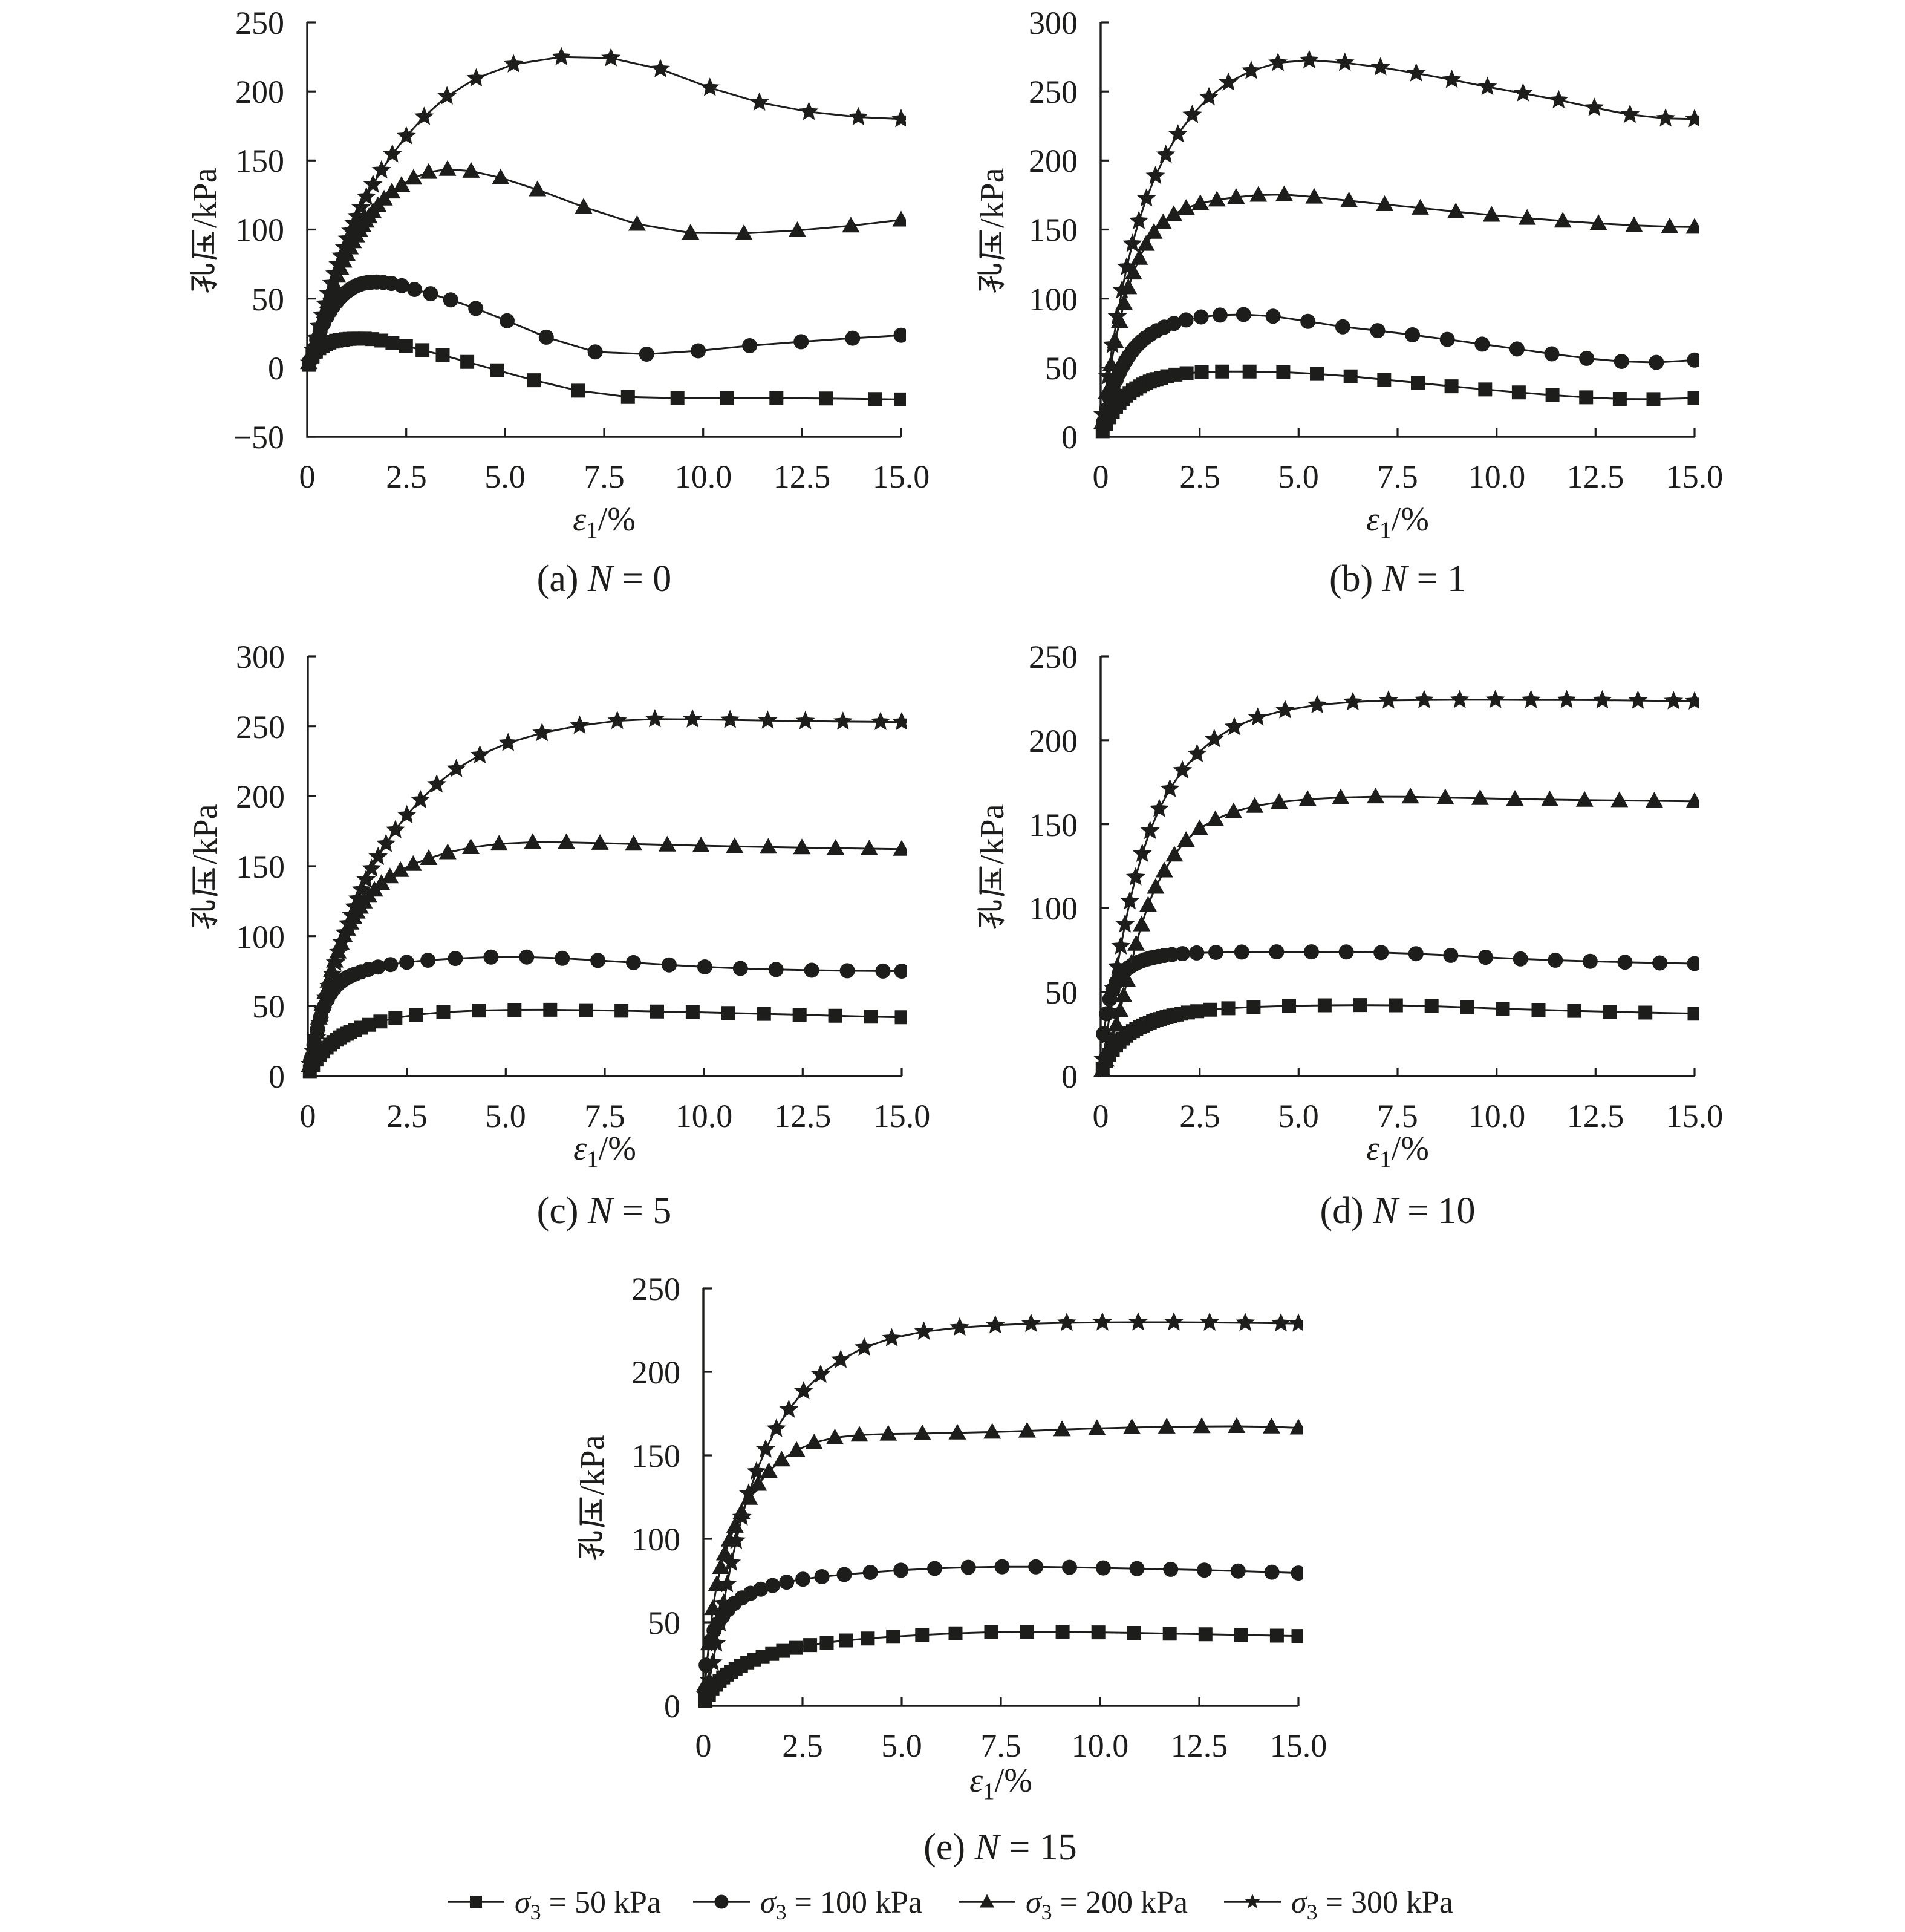 This screenshot has width=1905, height=1932. What do you see at coordinates (604, 578) in the screenshot?
I see `svg-text: (a) N = 0` at bounding box center [604, 578].